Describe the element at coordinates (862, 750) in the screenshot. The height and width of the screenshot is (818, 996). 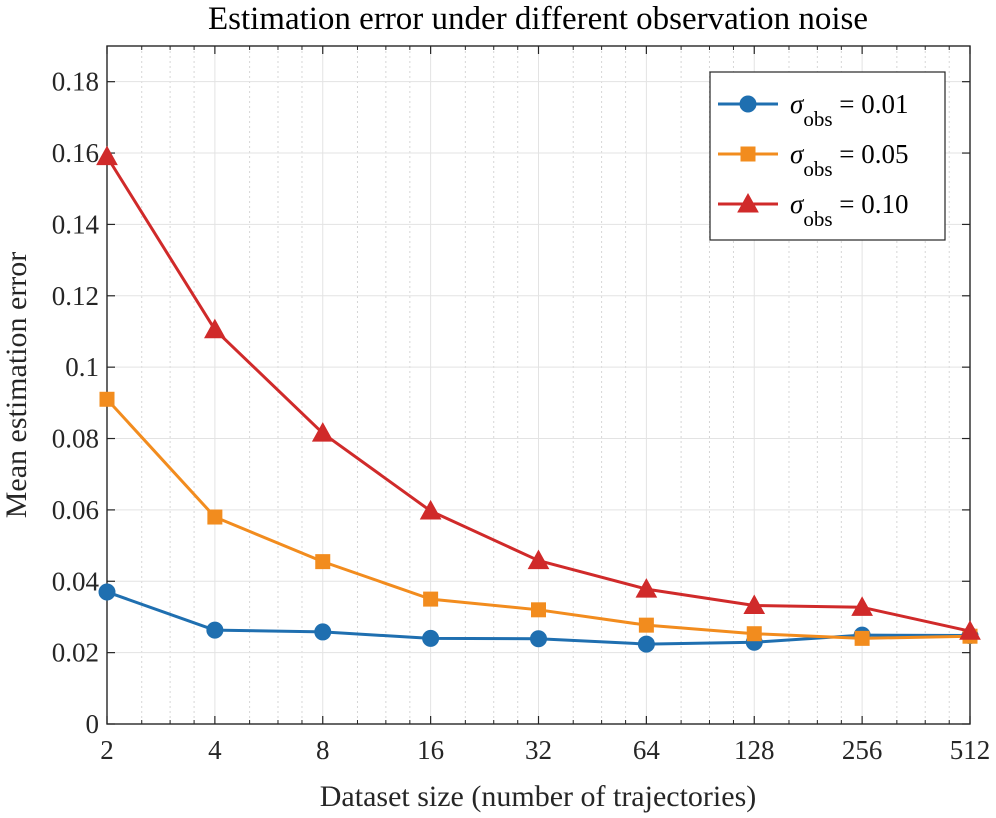
I see `x-tick-label: 256` at that location.